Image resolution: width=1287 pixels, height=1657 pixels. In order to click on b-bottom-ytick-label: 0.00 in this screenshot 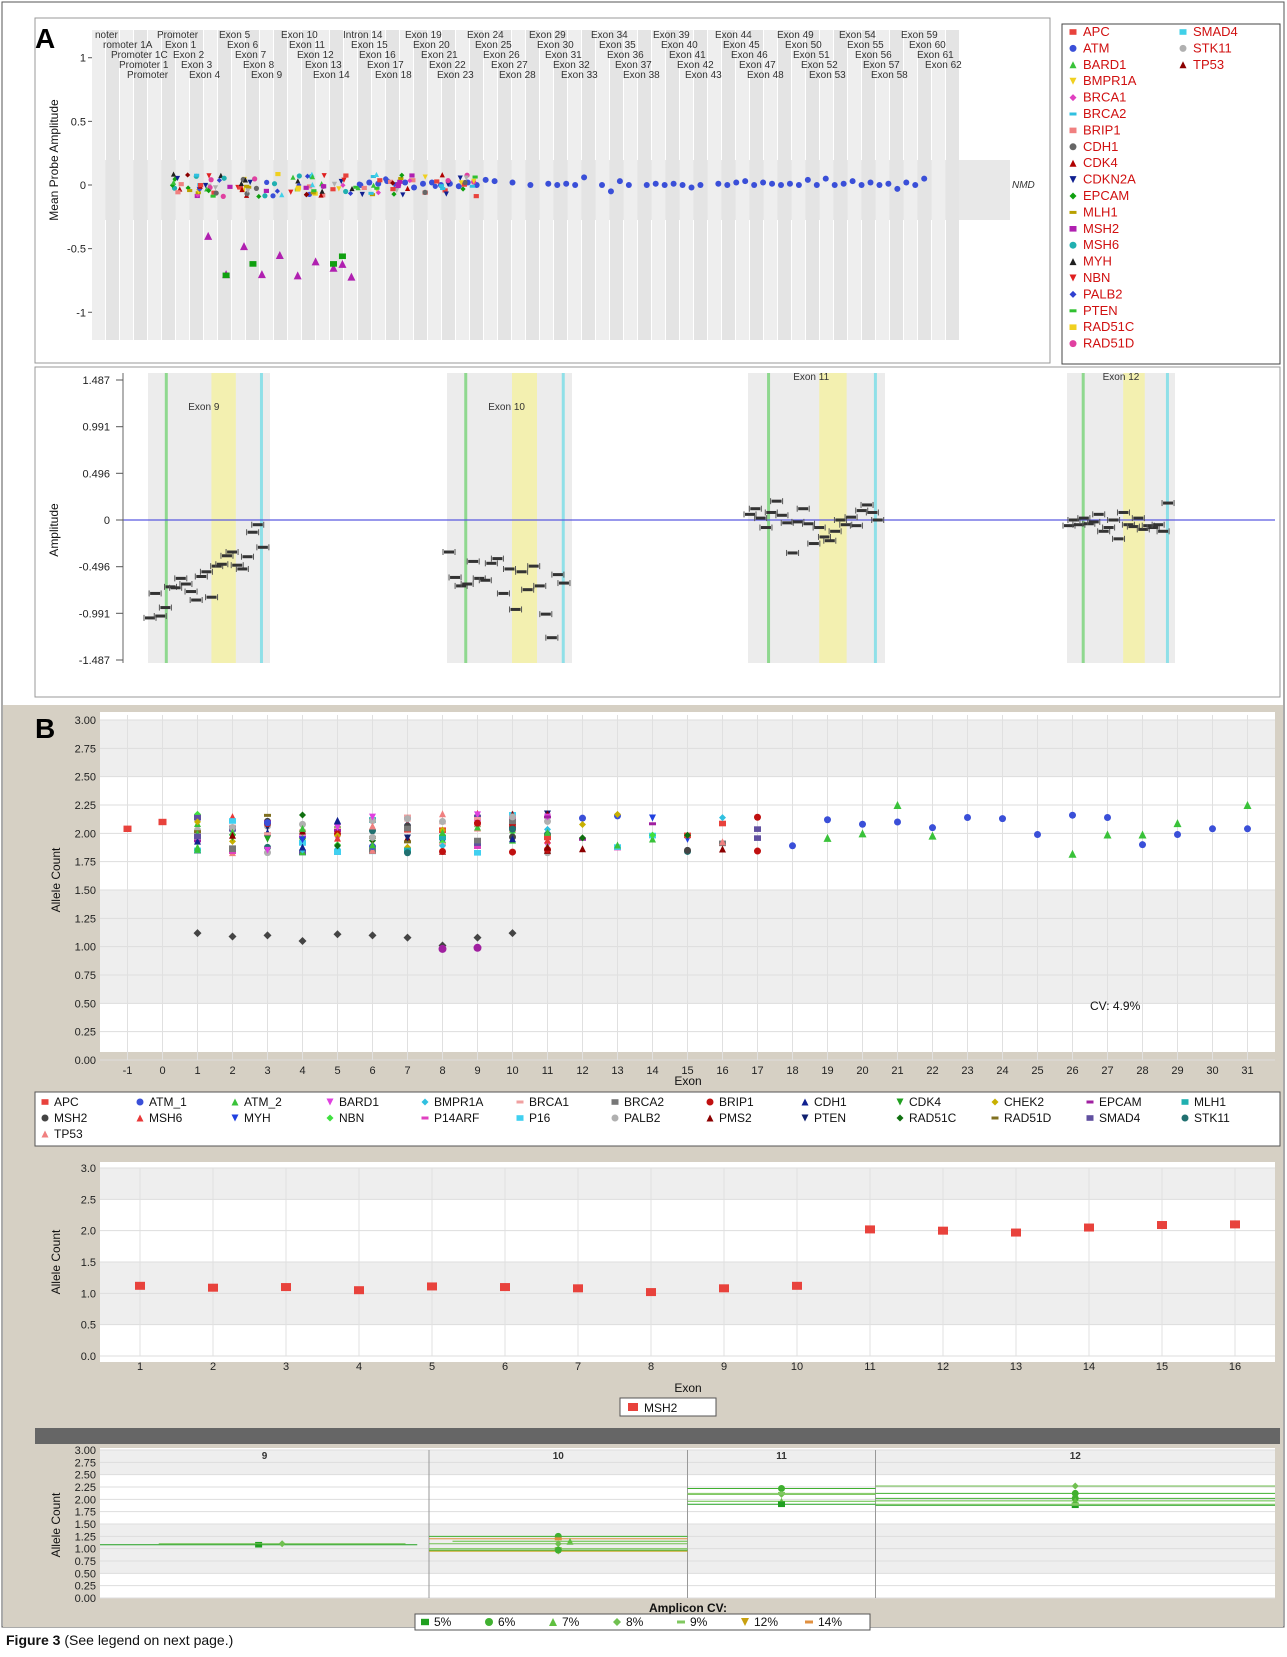, I will do `click(85, 1599)`.